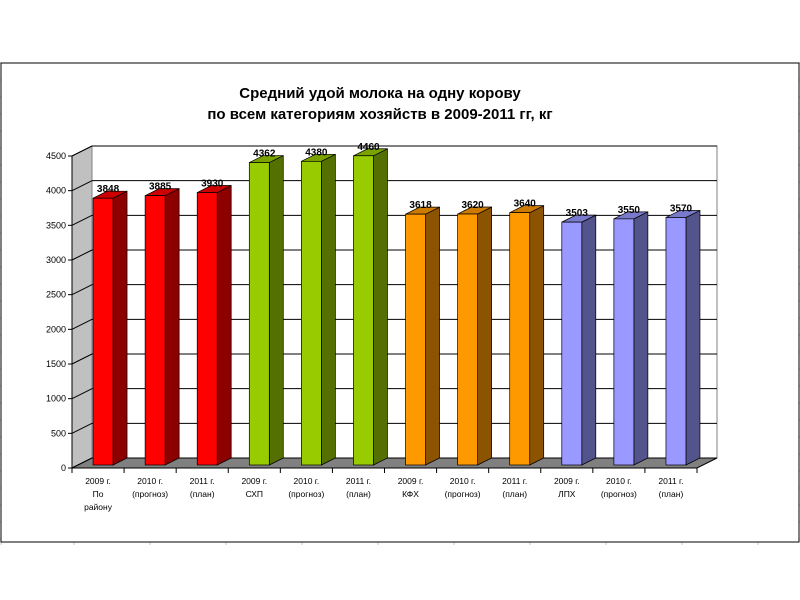 The width and height of the screenshot is (800, 600). Describe the element at coordinates (567, 494) in the screenshot. I see `x-category-label: ЛПХ` at that location.